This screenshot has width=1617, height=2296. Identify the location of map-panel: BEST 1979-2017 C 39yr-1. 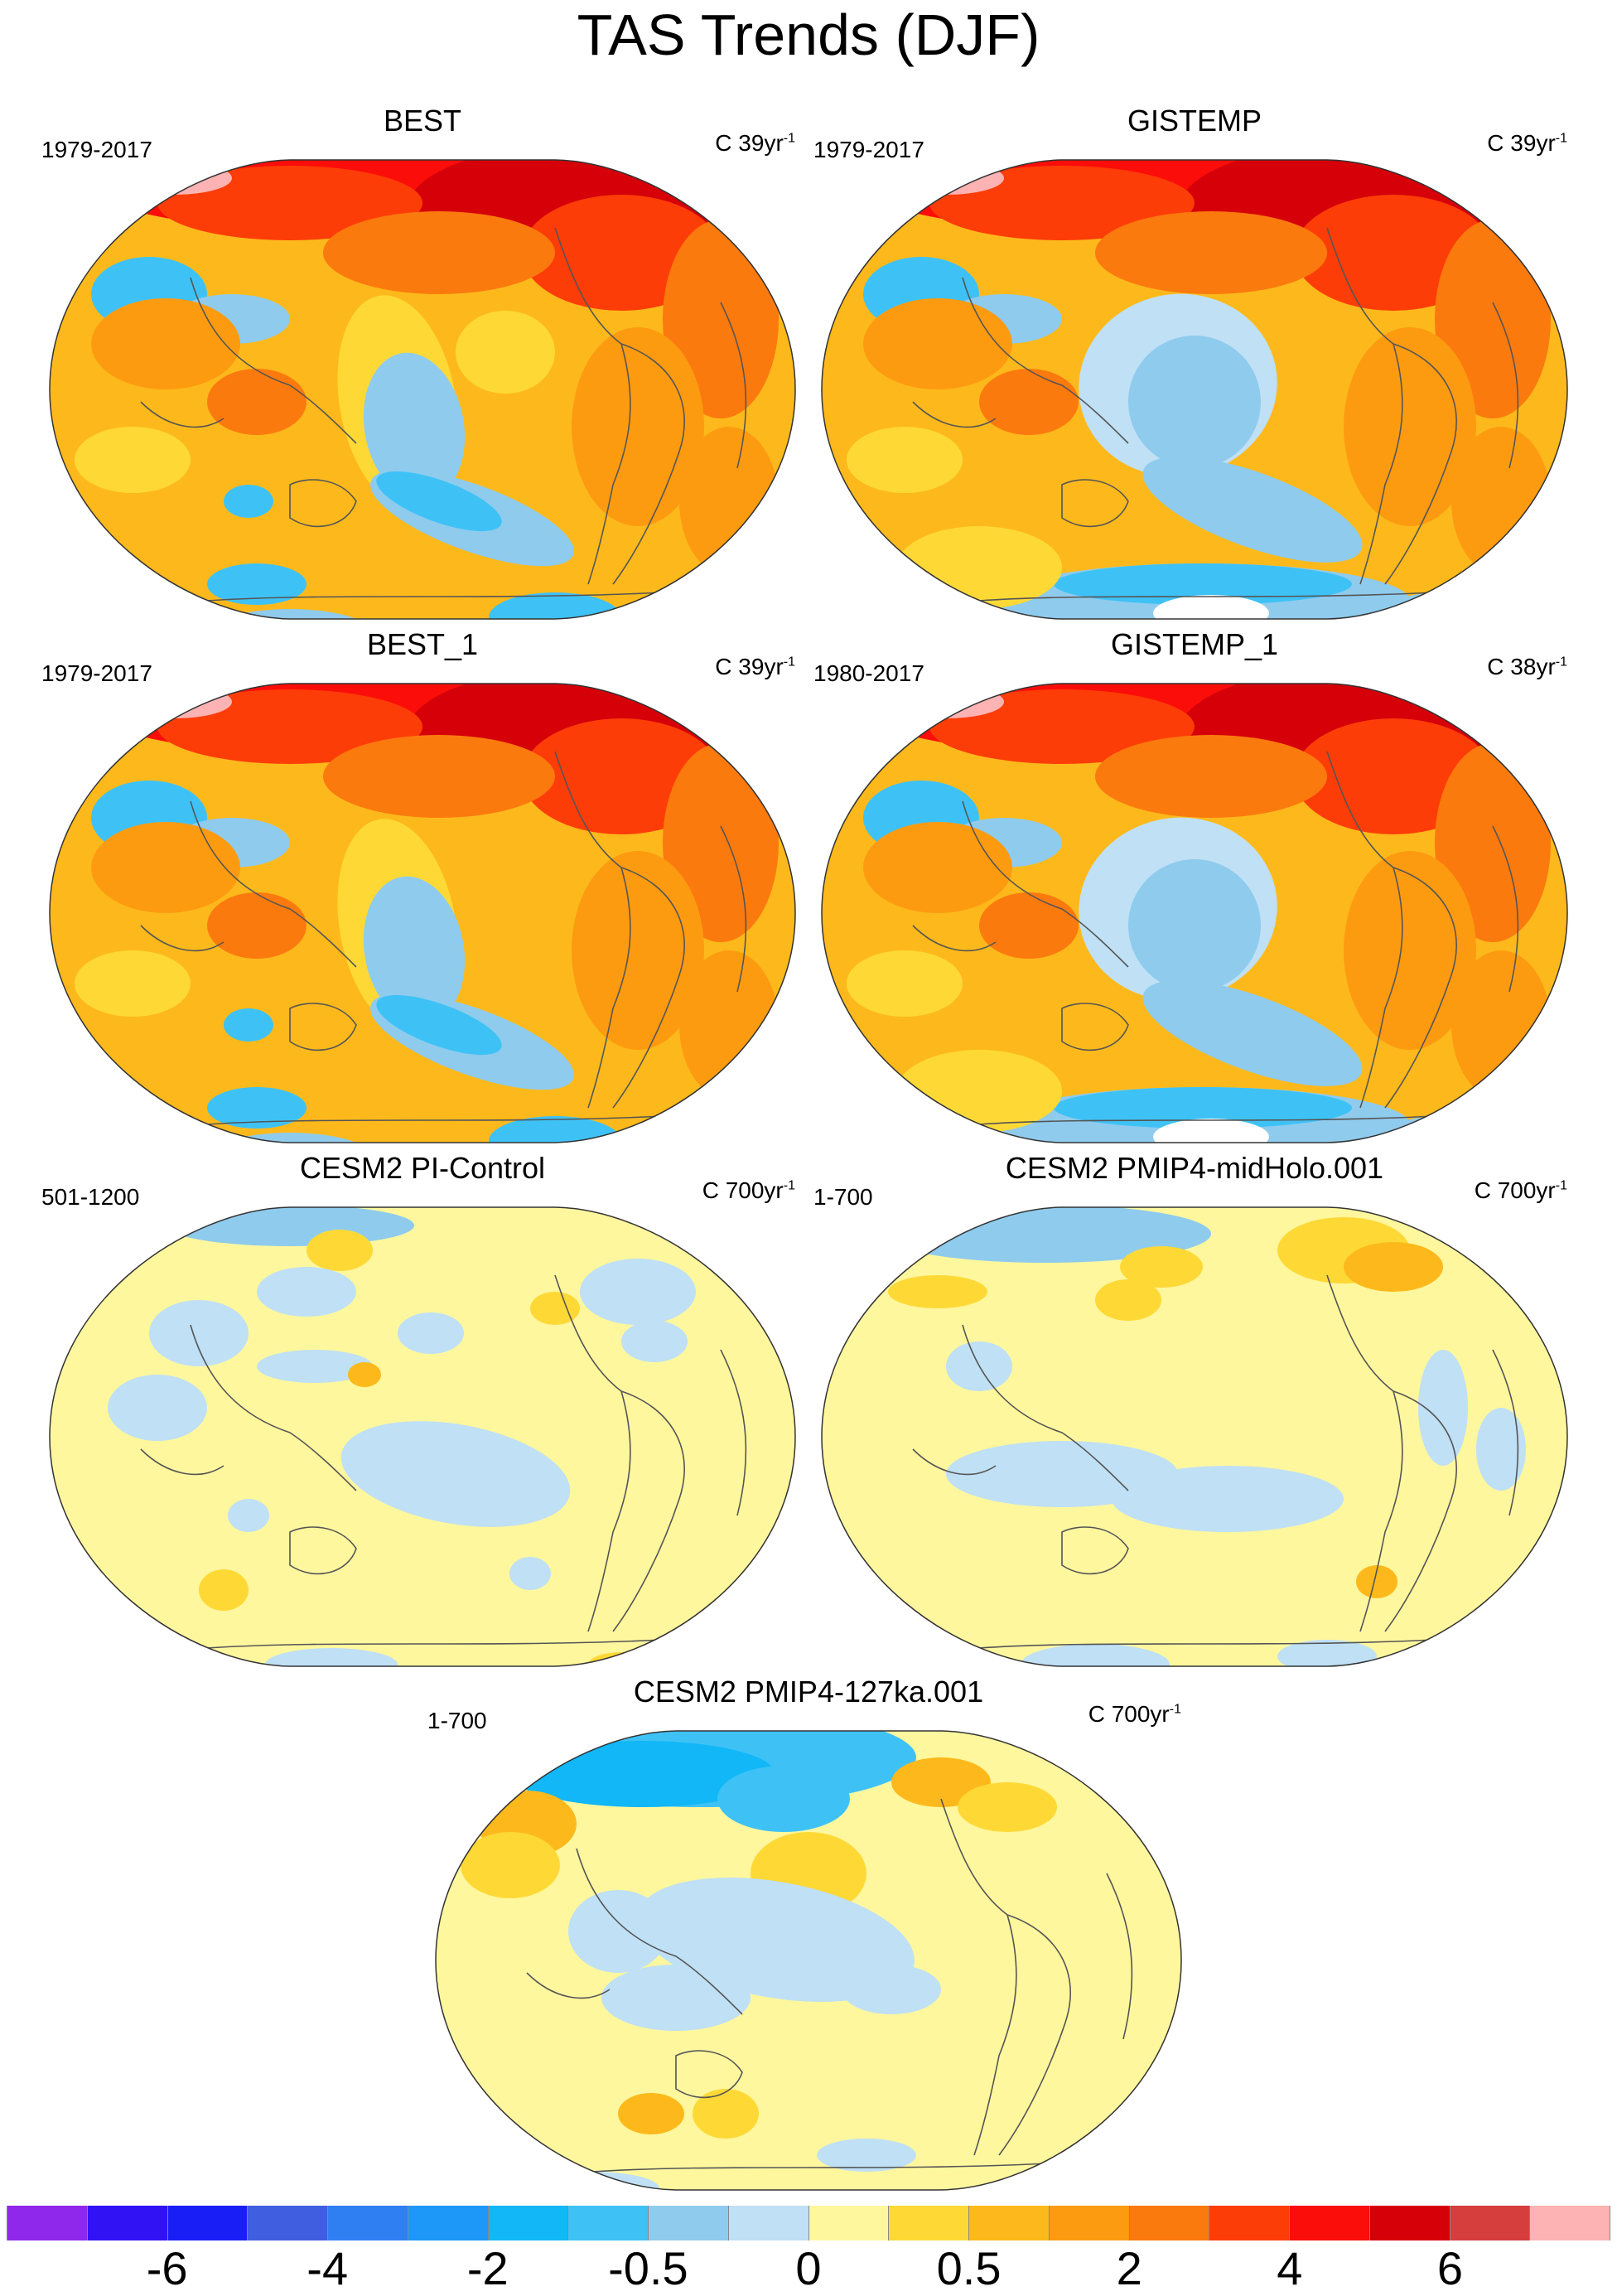
(422, 377).